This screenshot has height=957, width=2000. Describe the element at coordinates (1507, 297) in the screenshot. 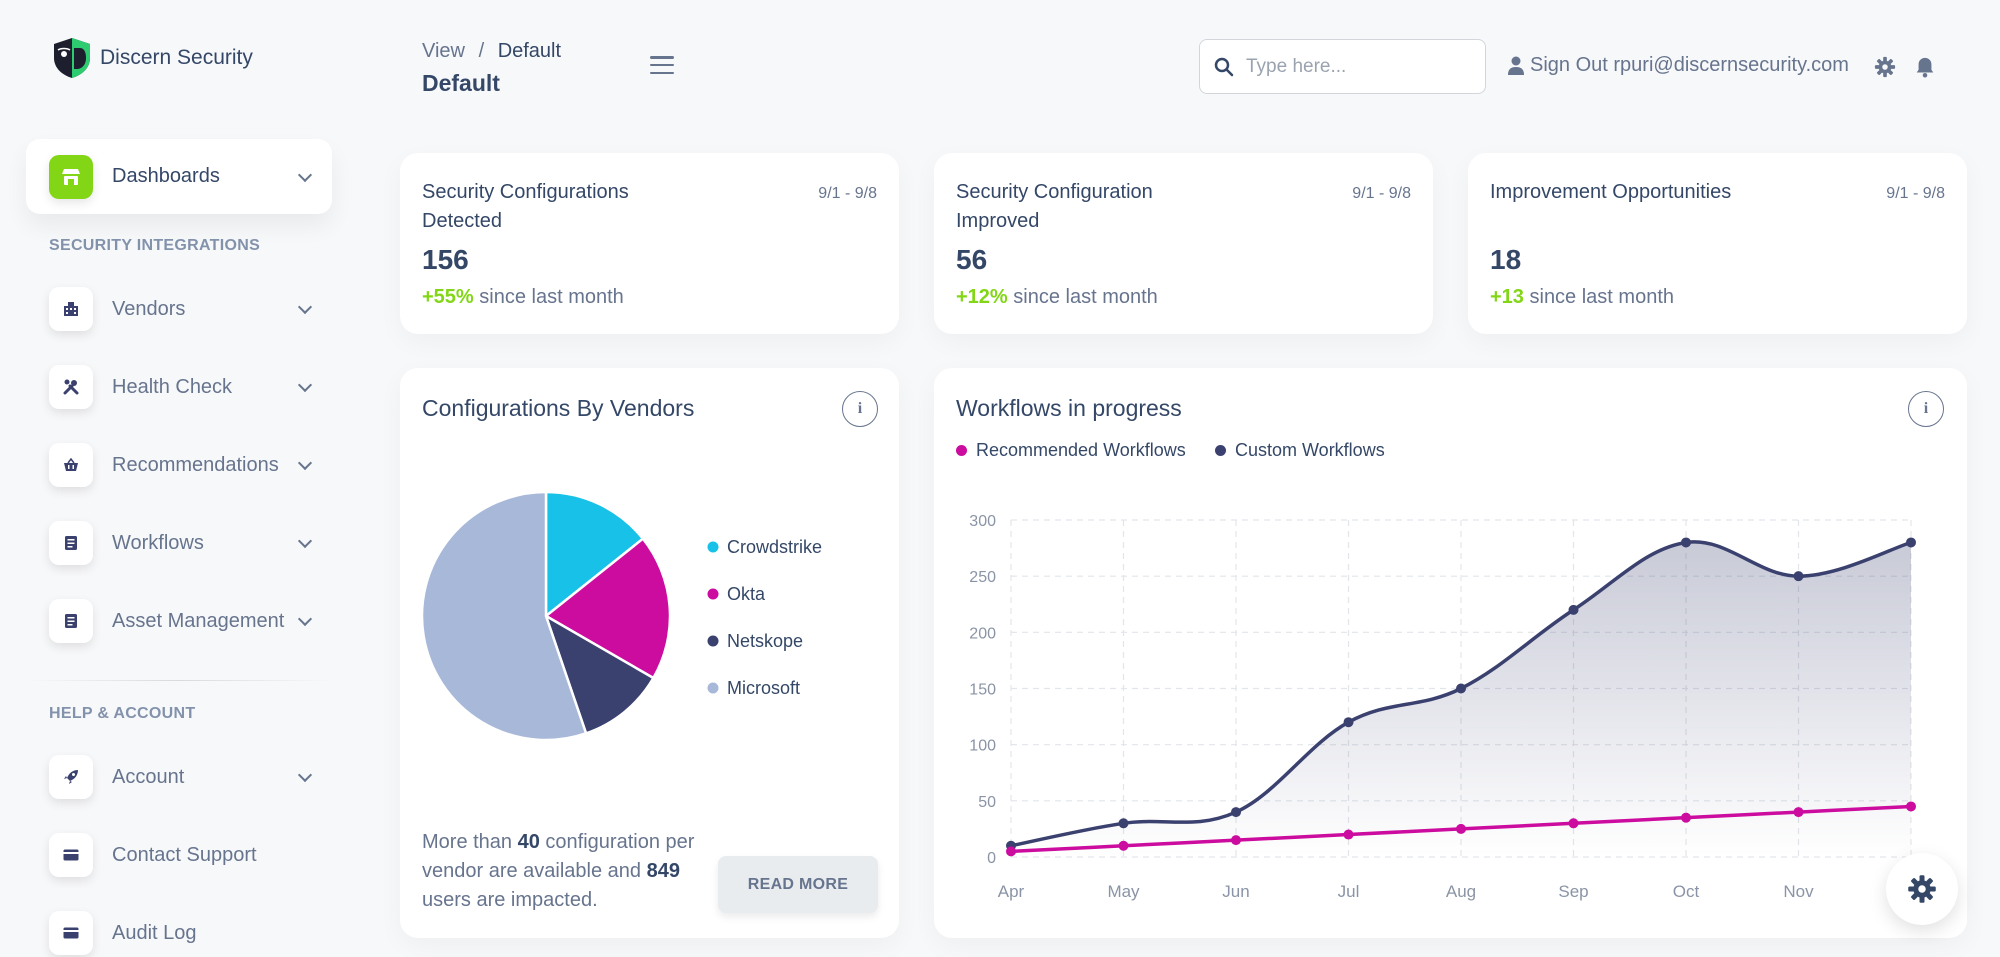

I see `stat-change-value: +13` at that location.